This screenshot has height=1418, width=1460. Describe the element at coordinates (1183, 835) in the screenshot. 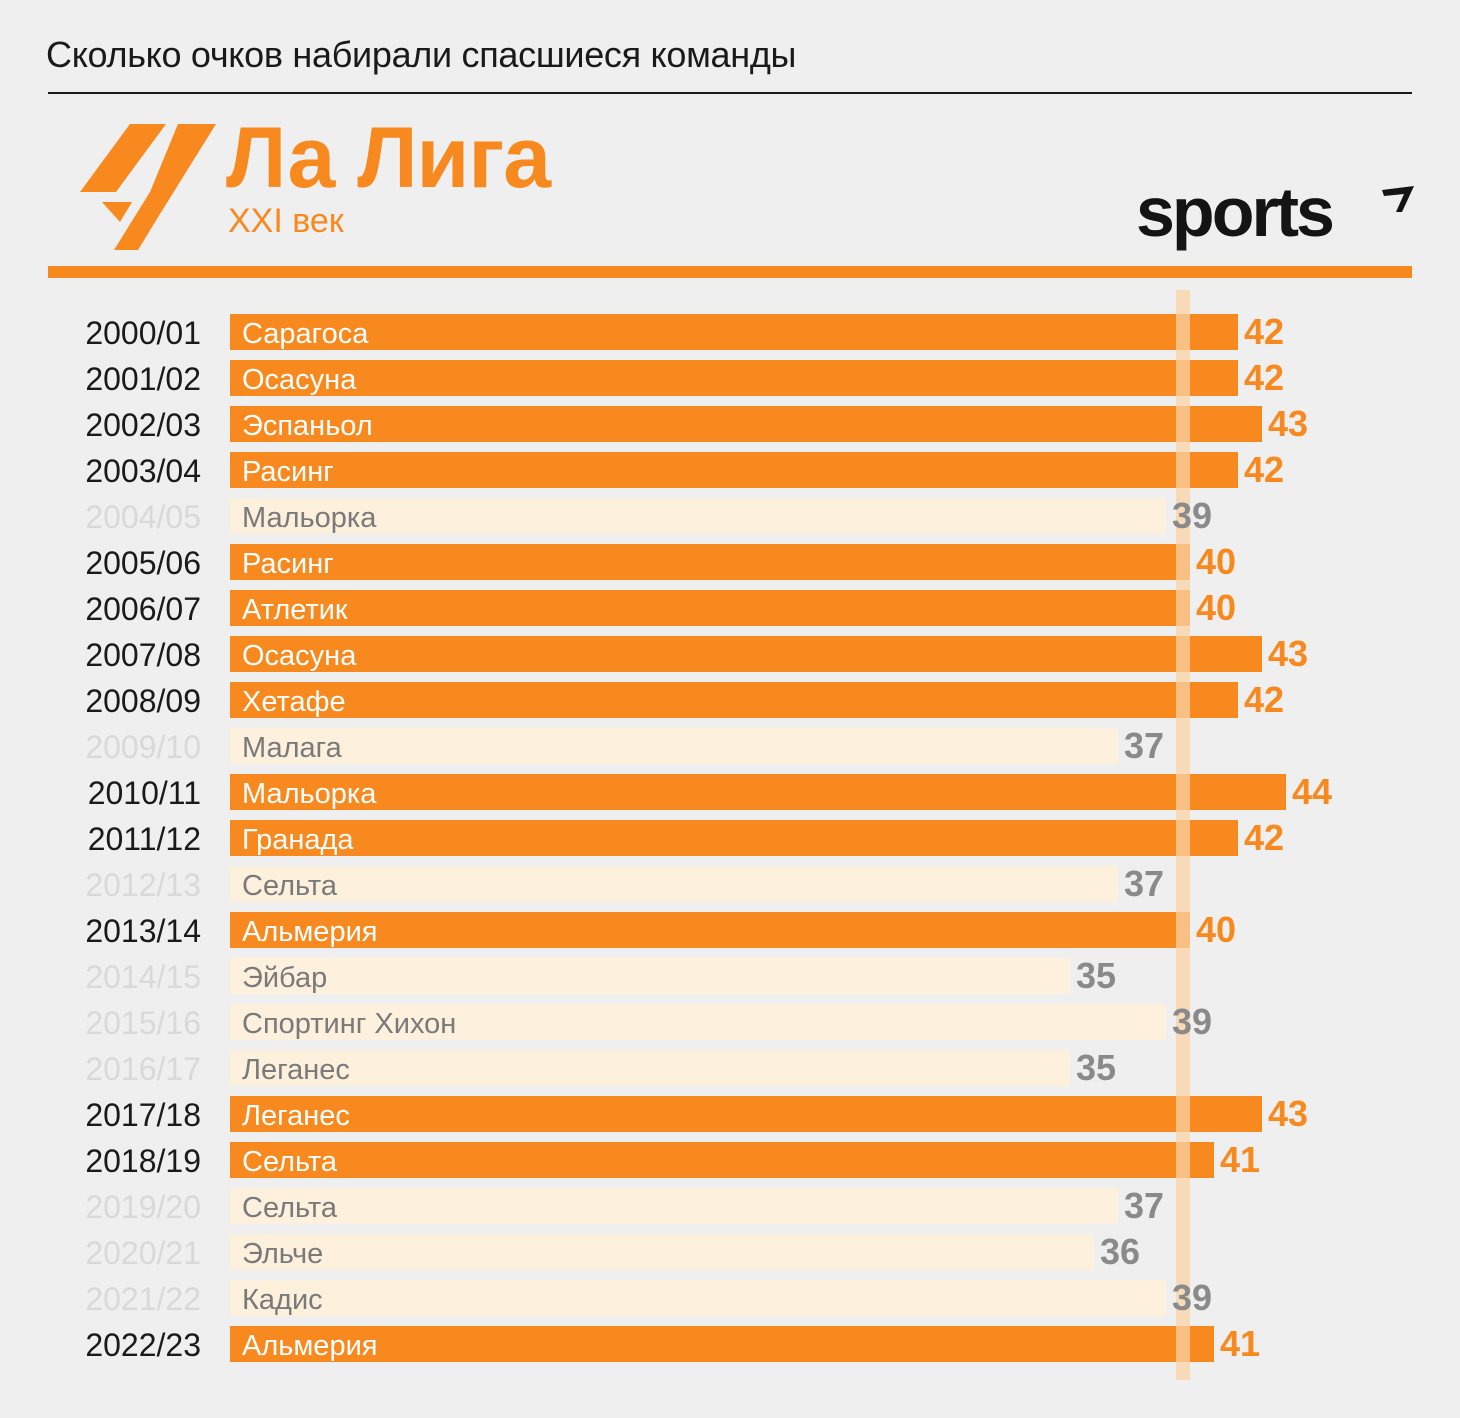

I see `reference-line` at that location.